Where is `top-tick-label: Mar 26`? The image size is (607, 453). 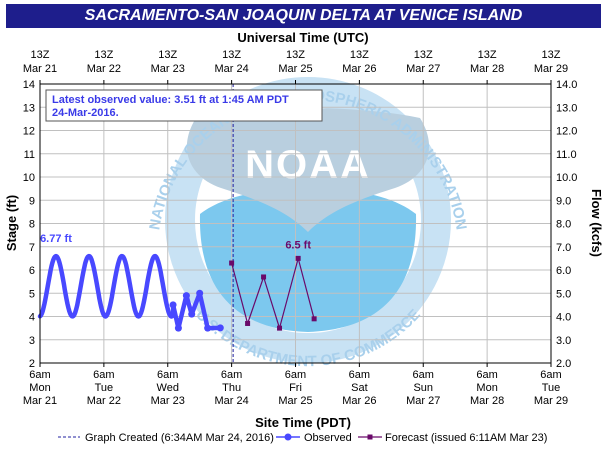 top-tick-label: Mar 26 is located at coordinates (359, 69).